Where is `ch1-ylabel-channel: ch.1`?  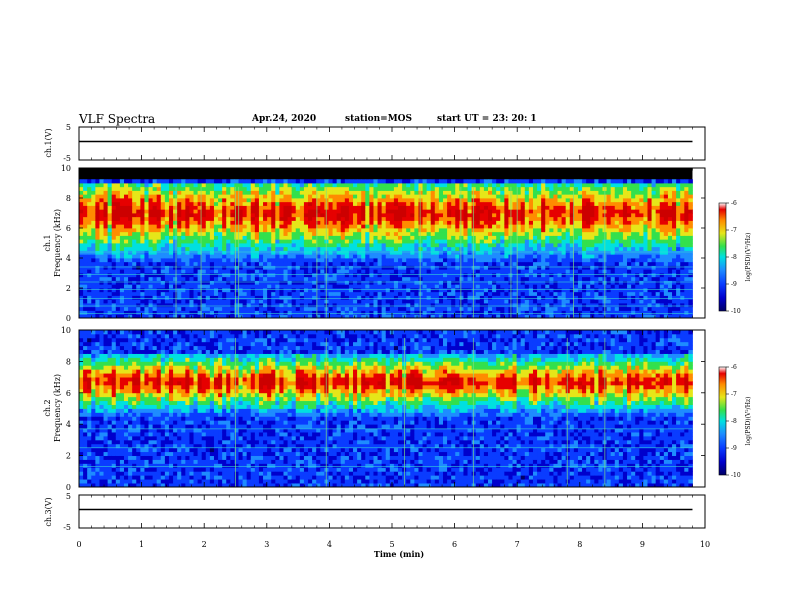 ch1-ylabel-channel: ch.1 is located at coordinates (47, 242).